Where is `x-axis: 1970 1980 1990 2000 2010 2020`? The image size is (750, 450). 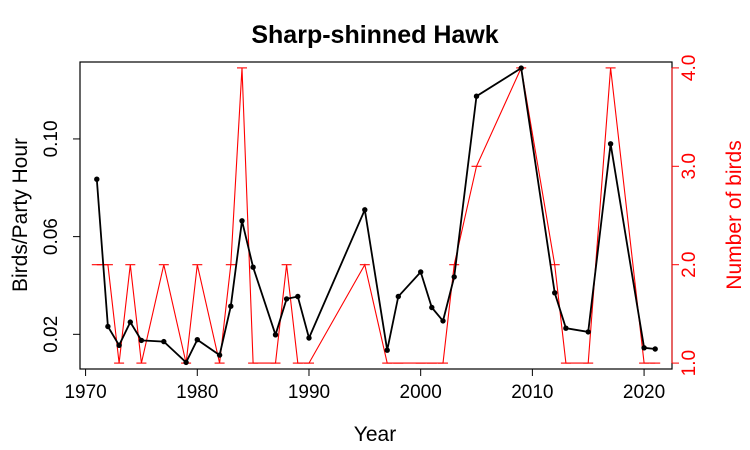
x-axis: 1970 1980 1990 2000 2010 2020 is located at coordinates (364, 385).